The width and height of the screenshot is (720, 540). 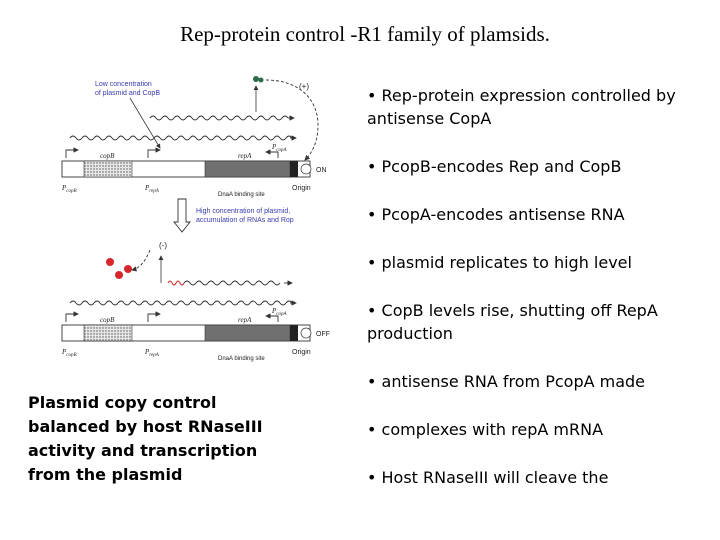 I want to click on repa-gene-top, so click(x=247, y=169).